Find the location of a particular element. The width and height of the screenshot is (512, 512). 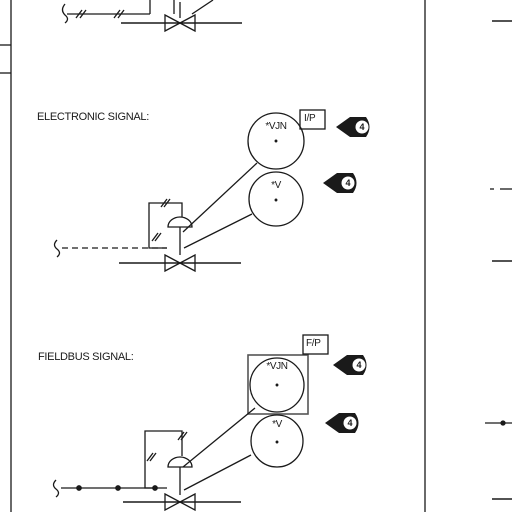

fieldbus-lower-instrument is located at coordinates (277, 441).